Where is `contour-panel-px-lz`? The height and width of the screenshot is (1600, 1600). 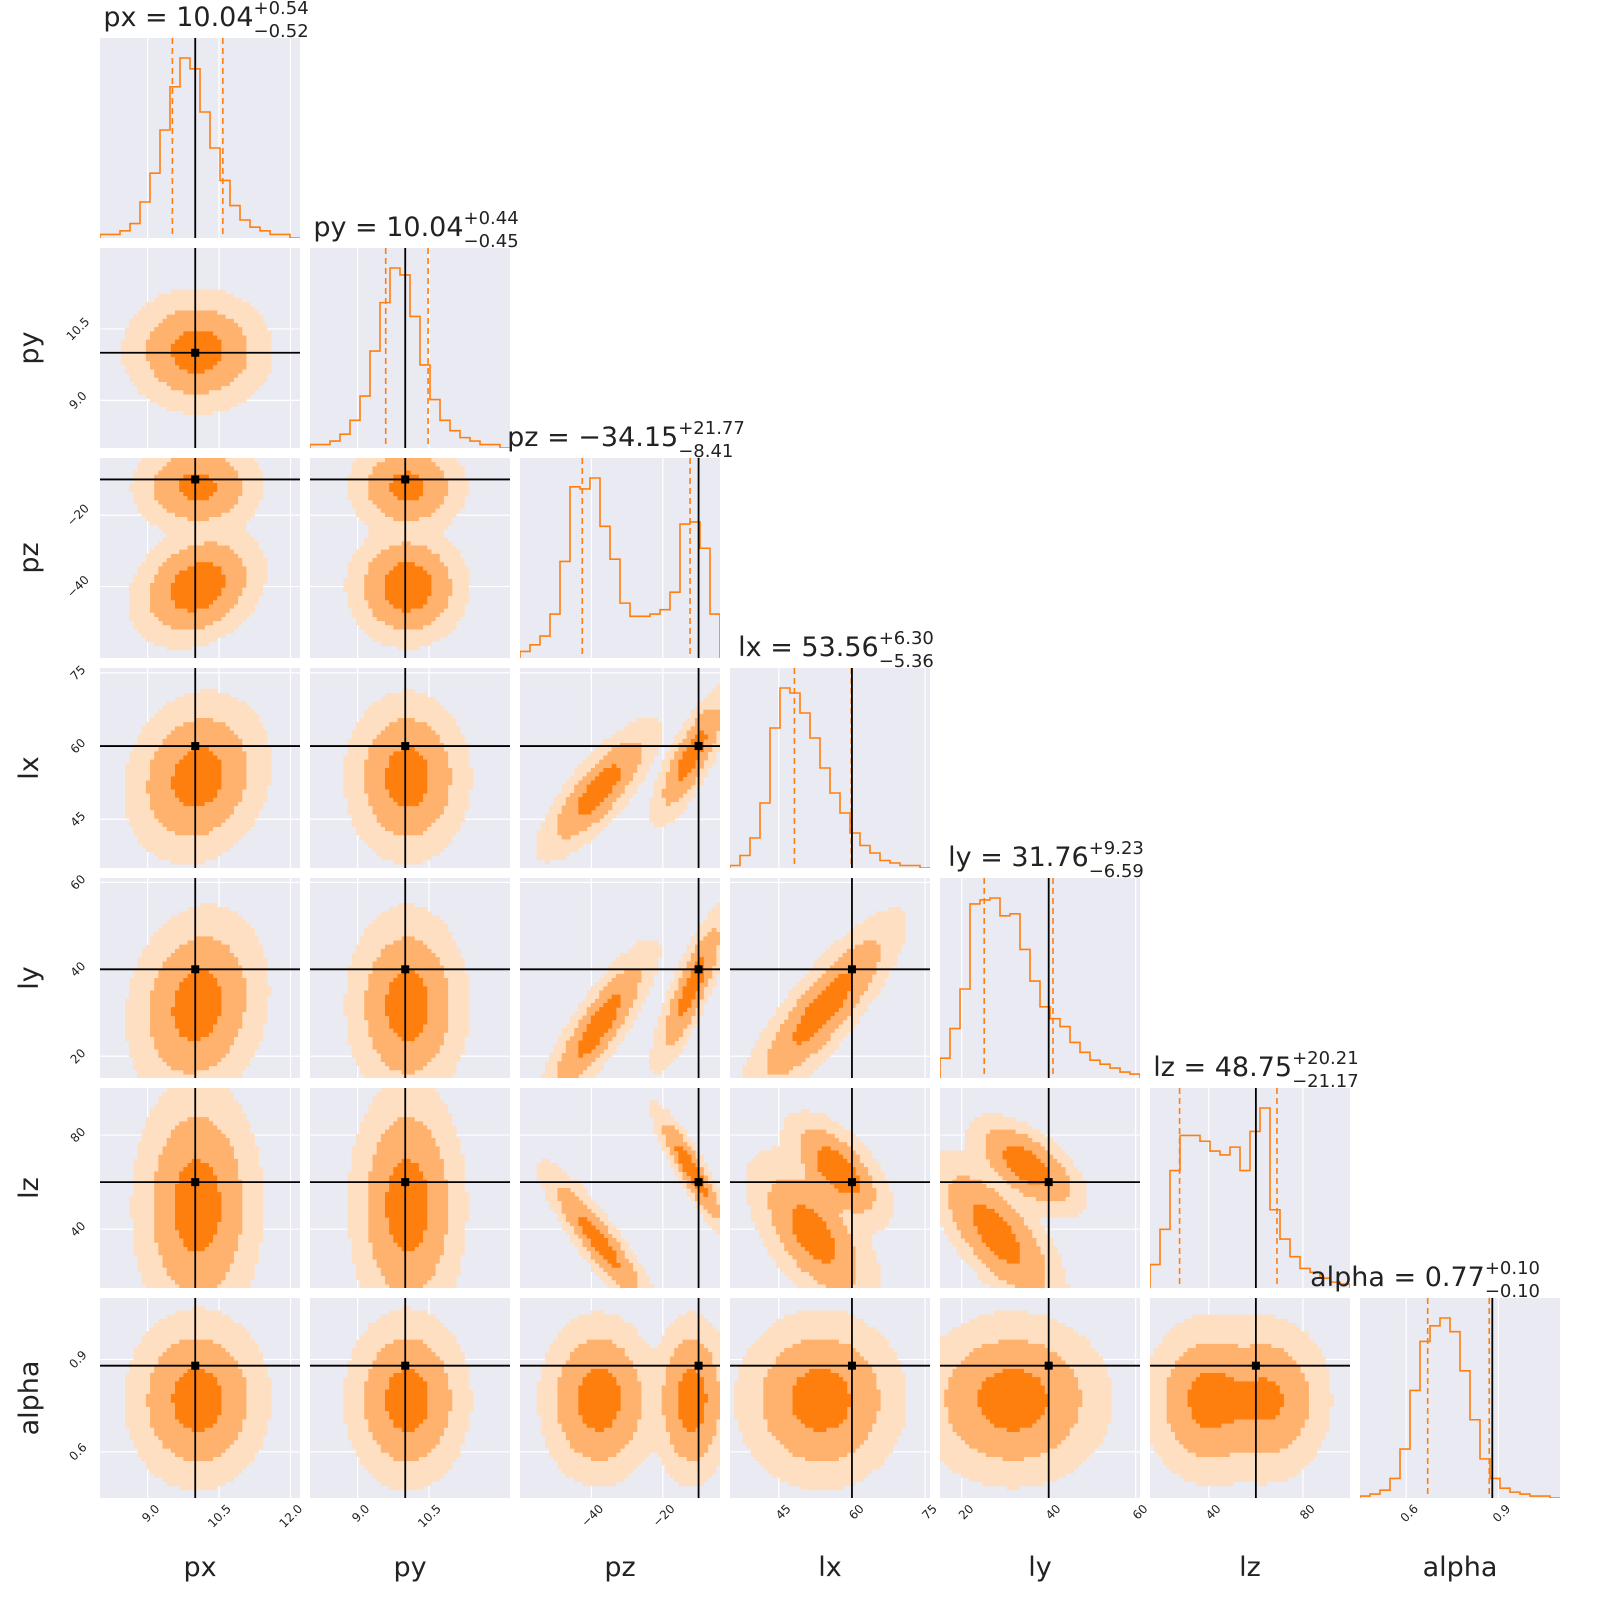 contour-panel-px-lz is located at coordinates (200, 1188).